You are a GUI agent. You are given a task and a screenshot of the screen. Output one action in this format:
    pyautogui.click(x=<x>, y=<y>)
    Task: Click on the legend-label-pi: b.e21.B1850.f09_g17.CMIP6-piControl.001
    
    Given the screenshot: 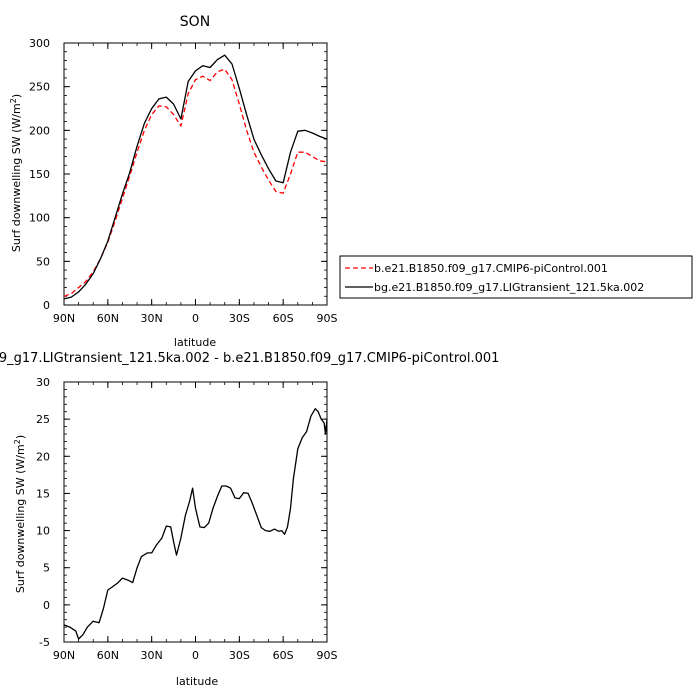 What is the action you would take?
    pyautogui.click(x=491, y=268)
    